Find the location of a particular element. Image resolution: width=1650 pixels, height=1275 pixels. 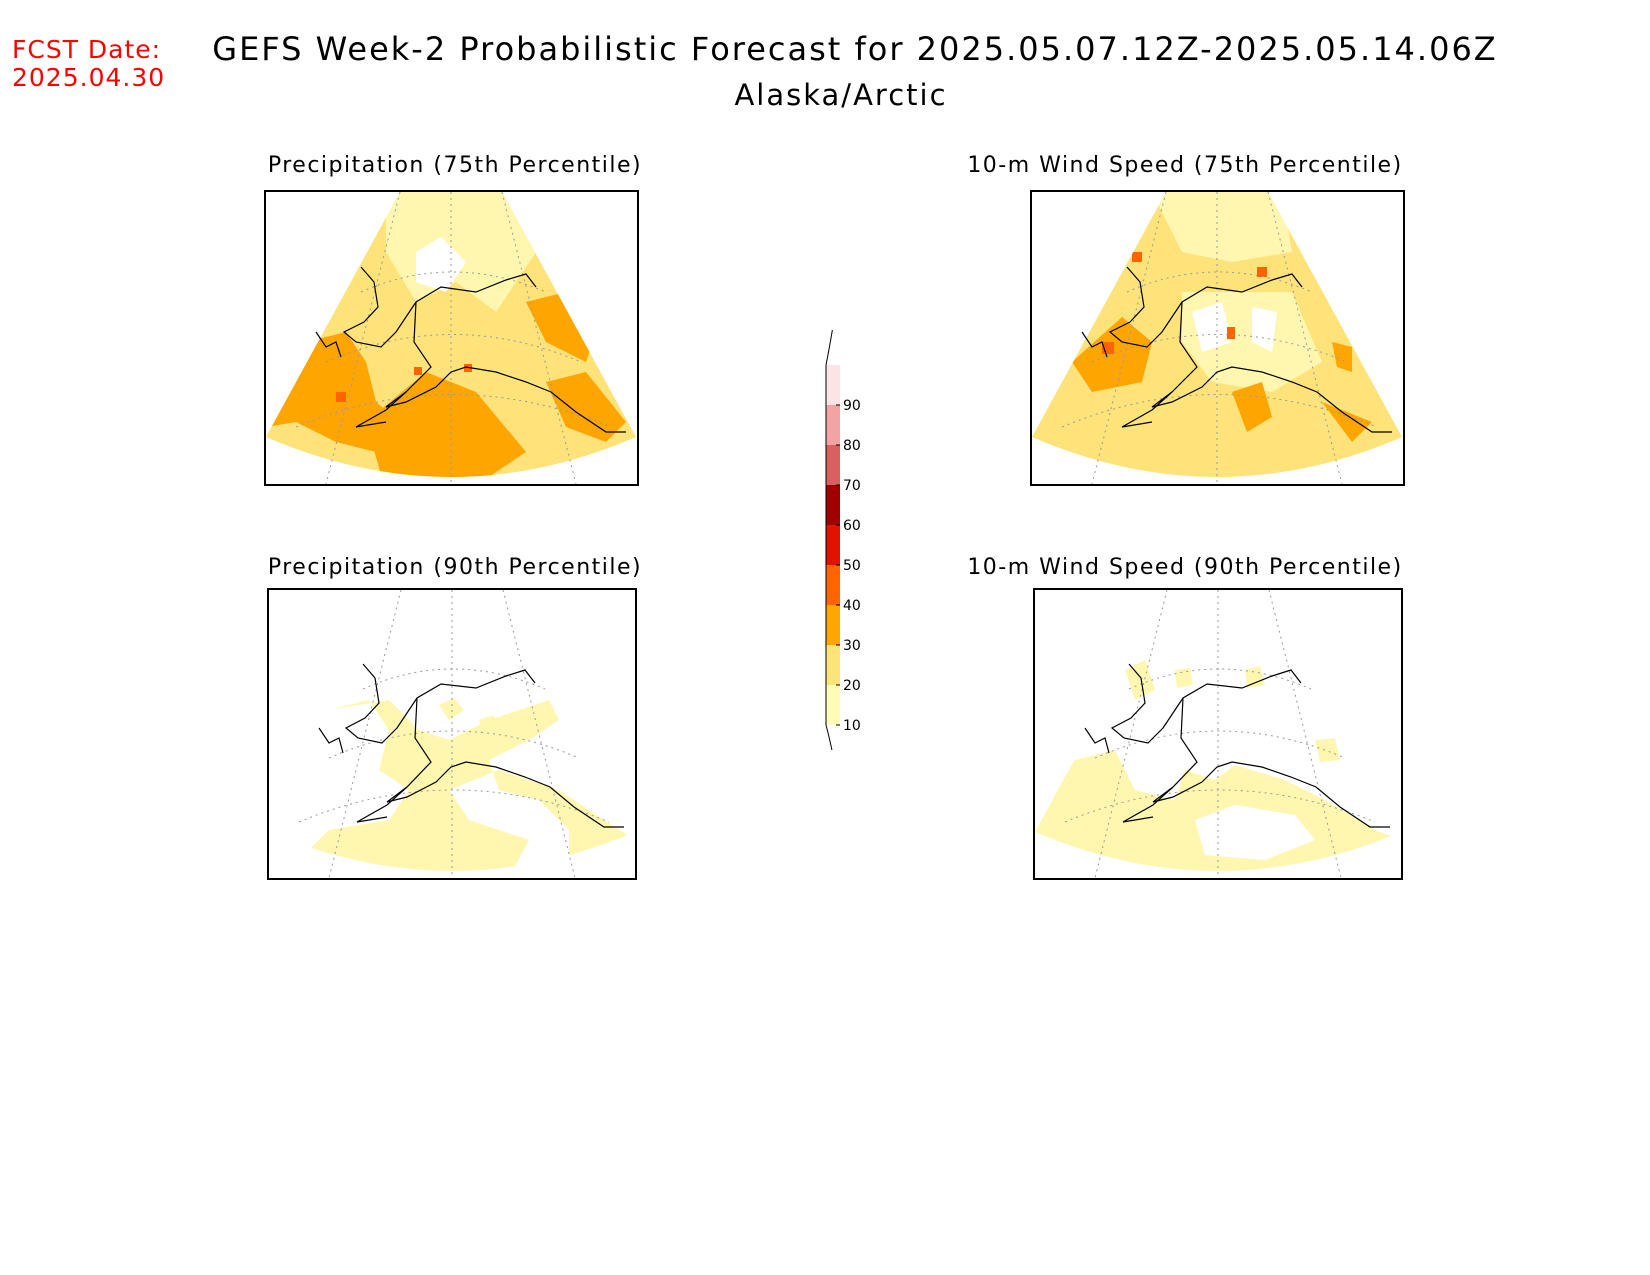

wind-75-orange-se is located at coordinates (1347, 422).